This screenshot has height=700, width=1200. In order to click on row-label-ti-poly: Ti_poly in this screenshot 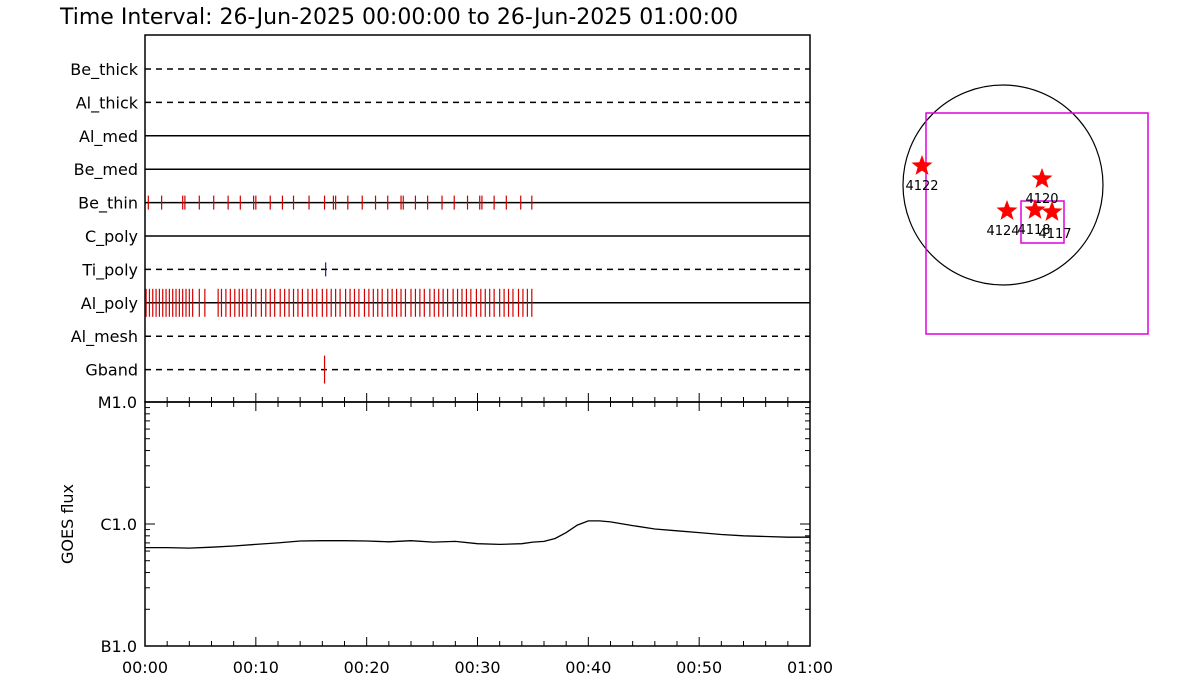, I will do `click(109, 270)`.